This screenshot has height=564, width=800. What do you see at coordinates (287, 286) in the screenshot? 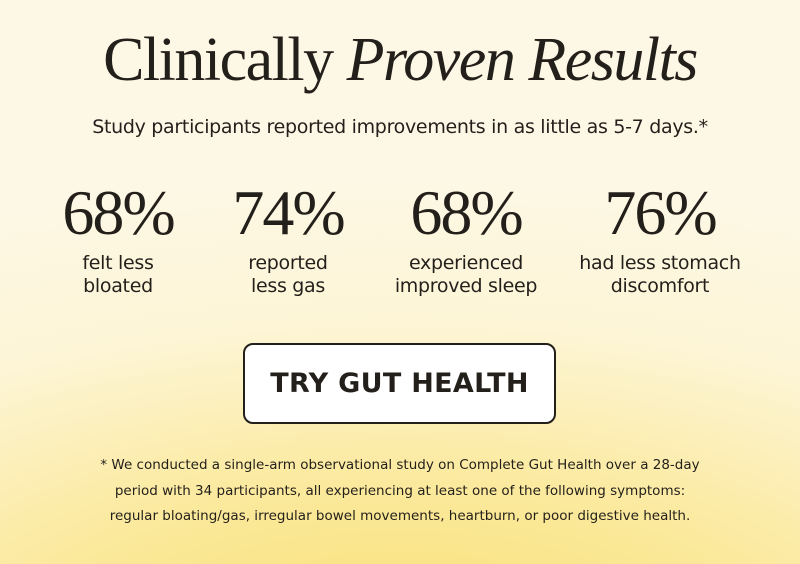
I see `stat-label-line: less gas` at bounding box center [287, 286].